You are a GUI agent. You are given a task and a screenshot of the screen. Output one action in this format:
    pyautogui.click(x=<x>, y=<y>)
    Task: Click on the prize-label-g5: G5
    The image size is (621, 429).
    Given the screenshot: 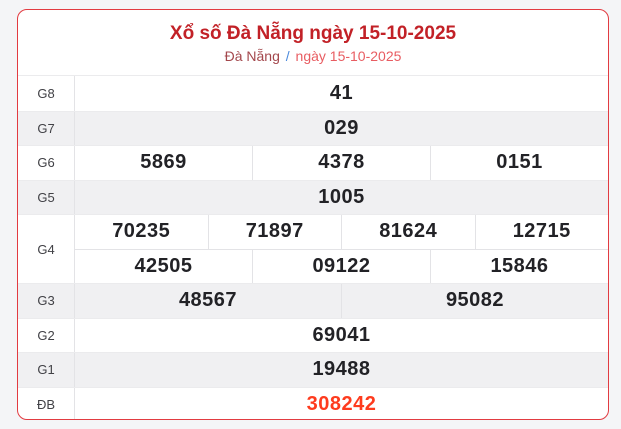 What is the action you would take?
    pyautogui.click(x=46, y=197)
    